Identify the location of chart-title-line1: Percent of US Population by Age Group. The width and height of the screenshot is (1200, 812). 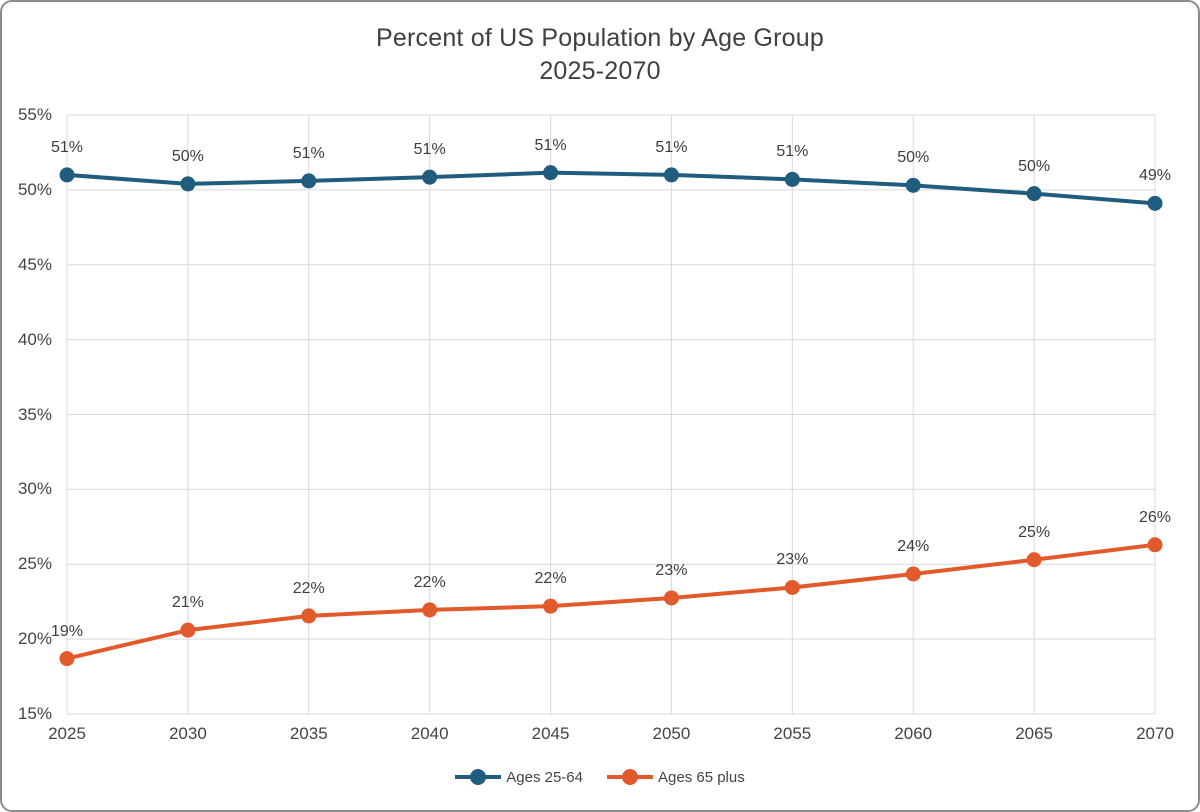
(600, 38).